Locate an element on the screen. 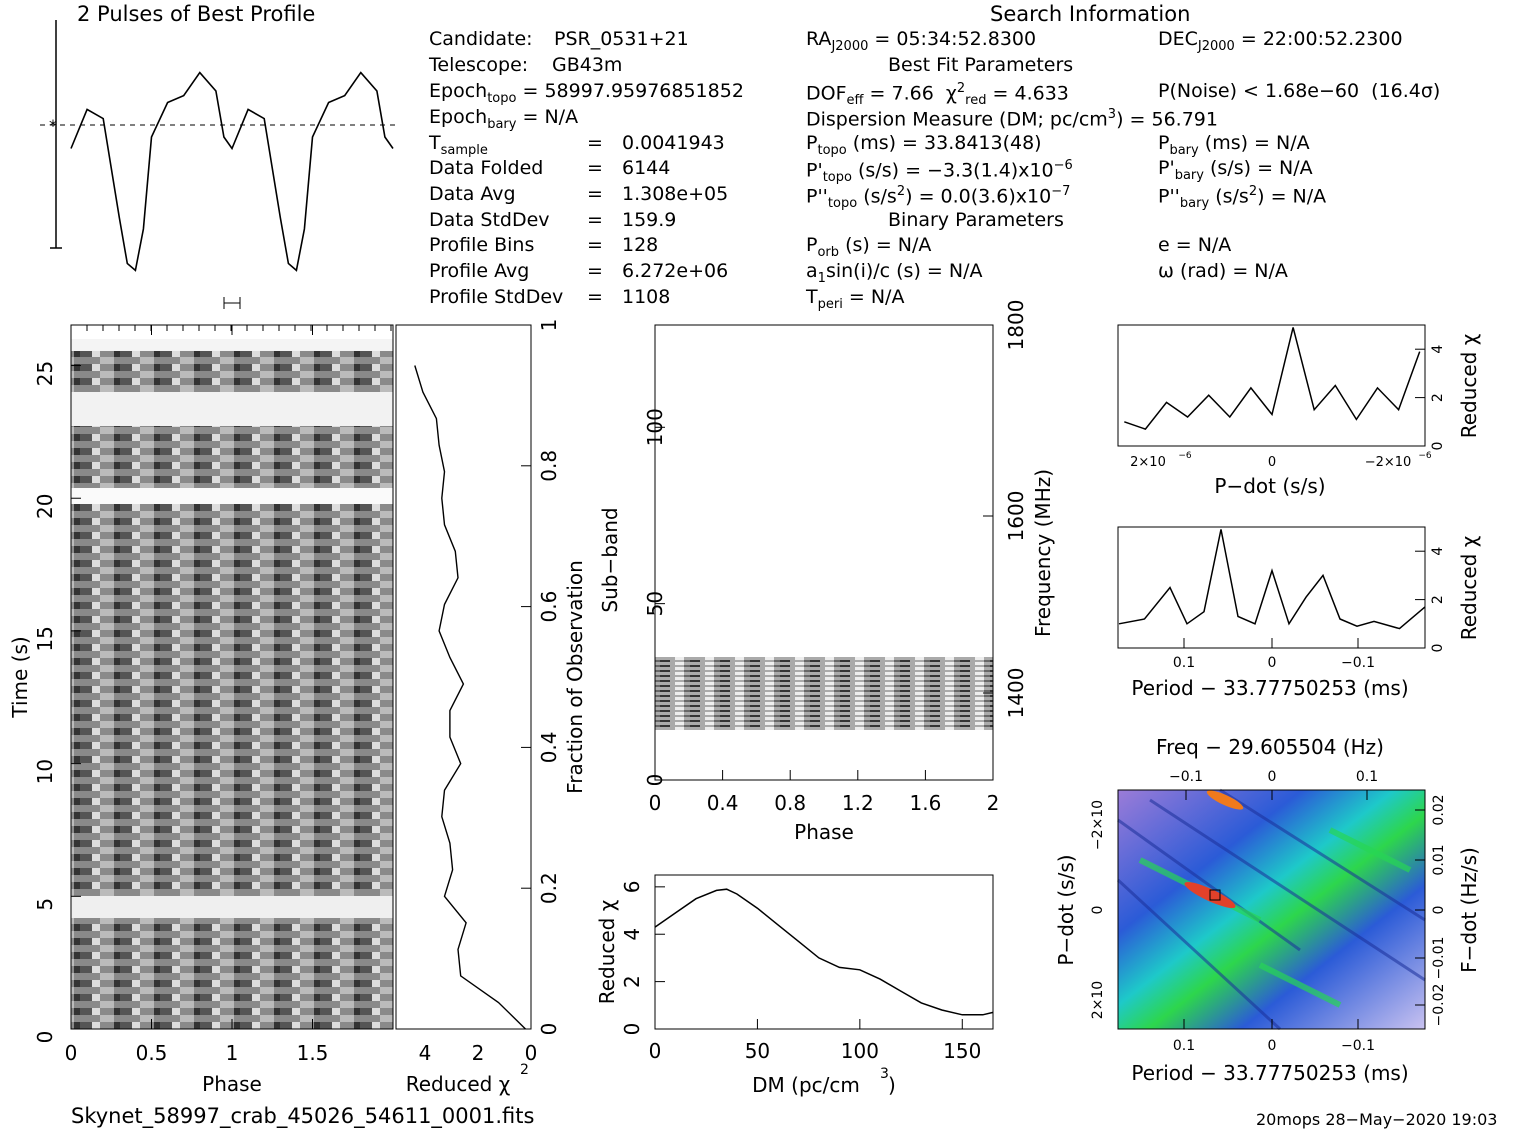 The image size is (1517, 1133). footer-stamp: 20mops 28−May−2020 19:03 is located at coordinates (1377, 1119).